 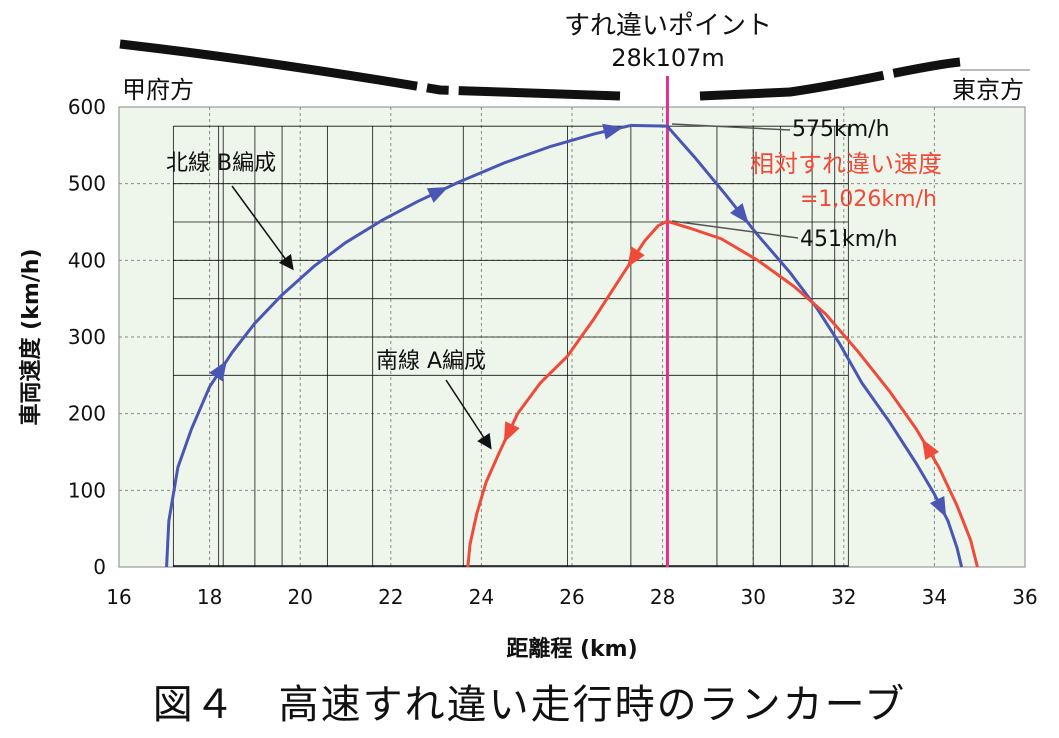 I want to click on track-left, so click(x=370, y=70).